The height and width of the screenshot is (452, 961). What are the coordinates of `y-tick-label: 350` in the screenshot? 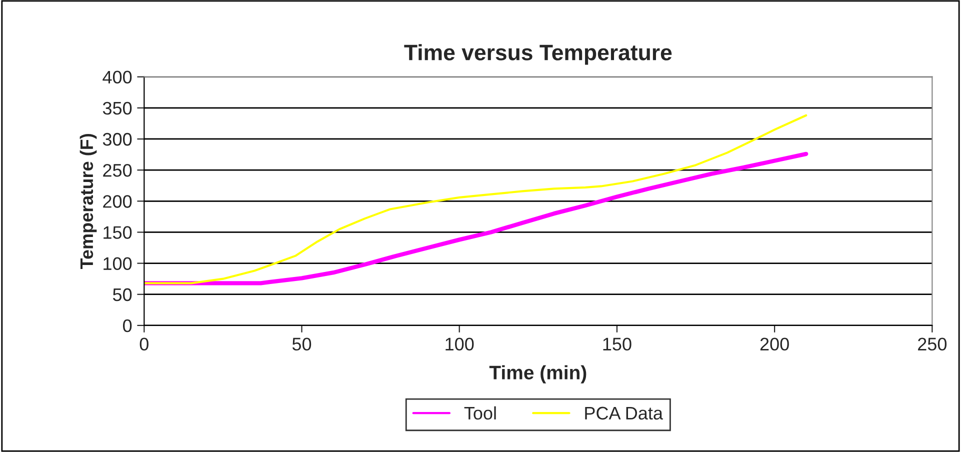 It's located at (117, 108).